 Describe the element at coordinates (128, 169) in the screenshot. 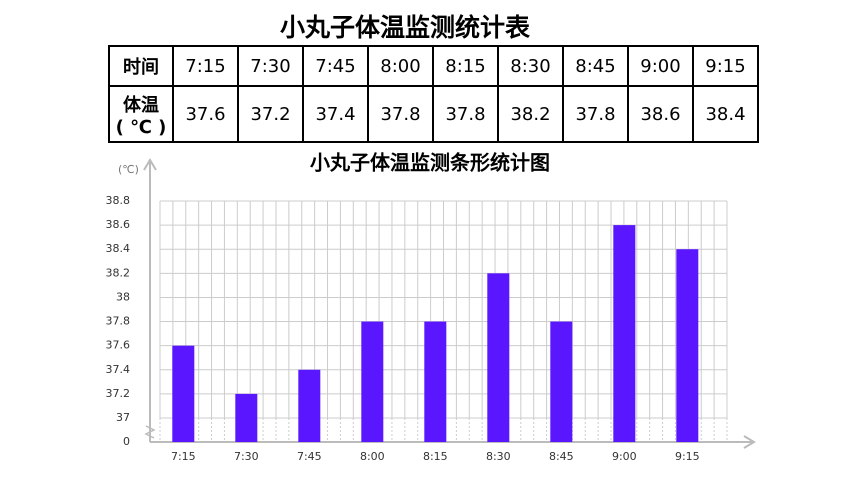

I see `y-axis-label: (℃)` at that location.